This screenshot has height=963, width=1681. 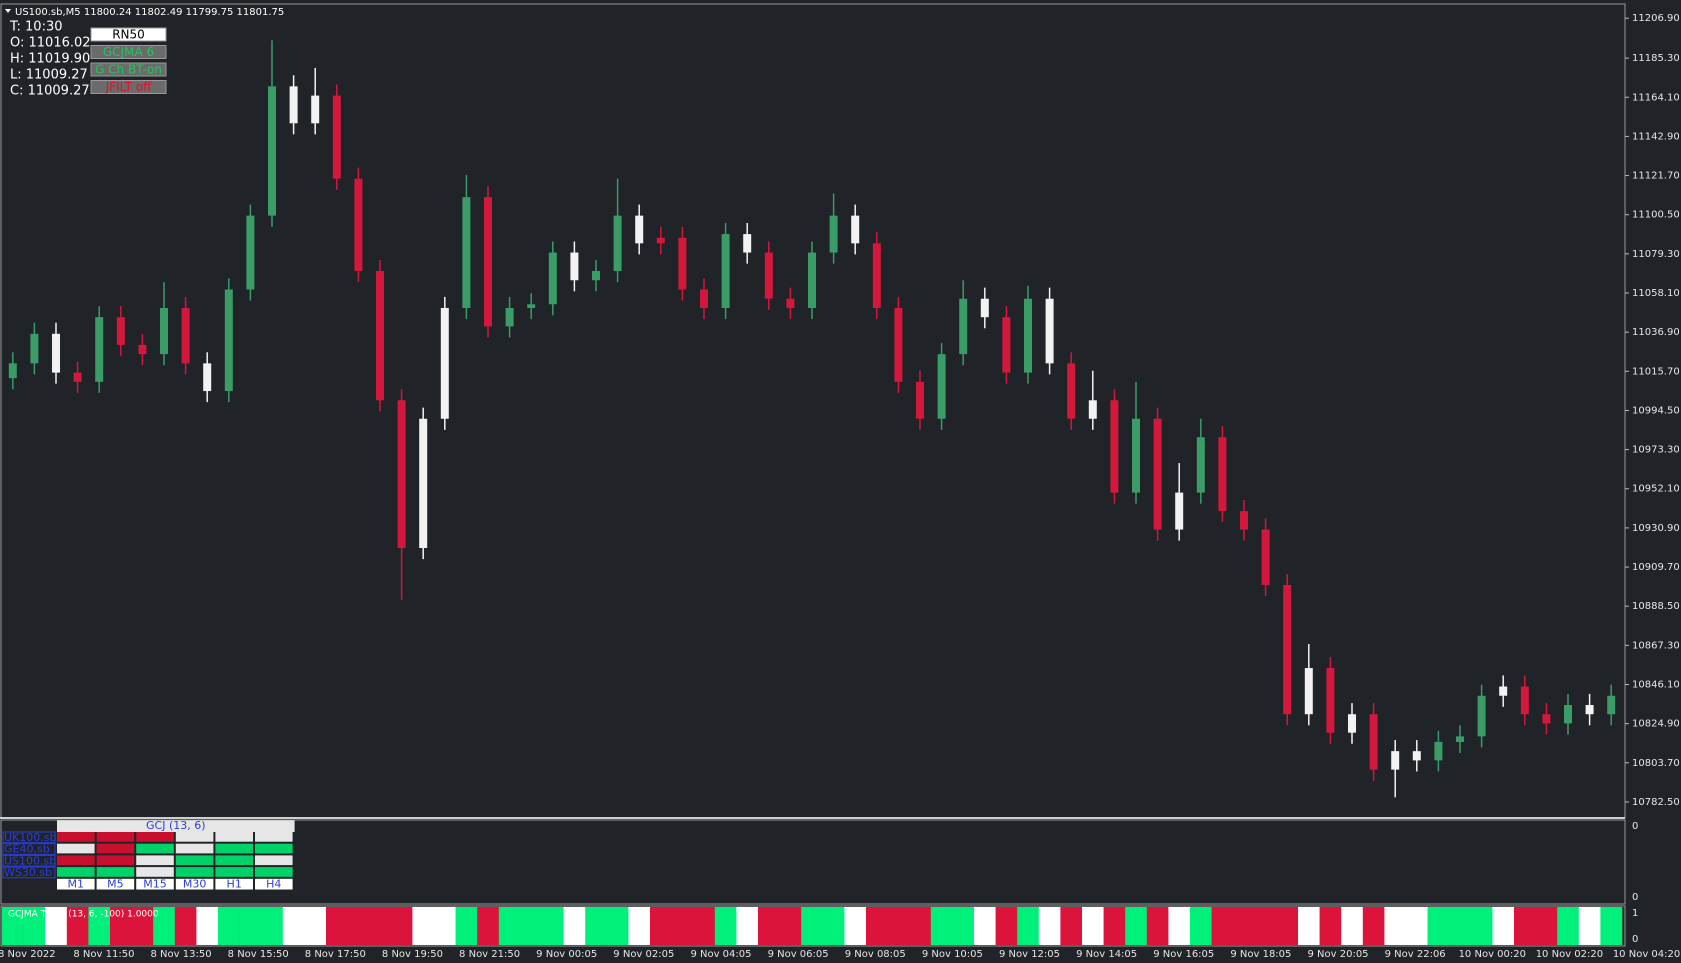 I want to click on x-tick-label: 9 Nov 20:05, so click(x=1337, y=954).